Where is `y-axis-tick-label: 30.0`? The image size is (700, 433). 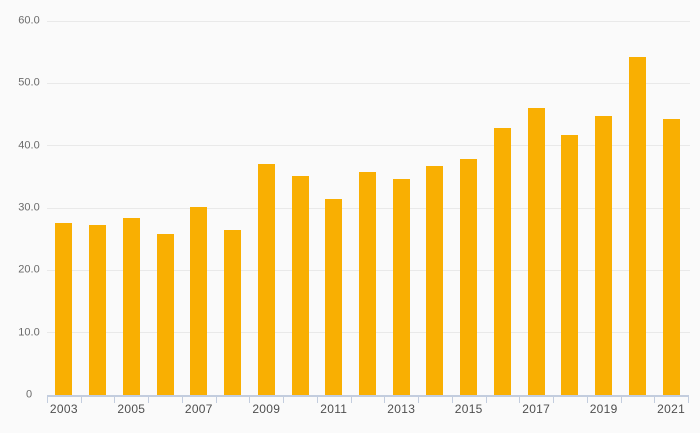
y-axis-tick-label: 30.0 is located at coordinates (29, 207).